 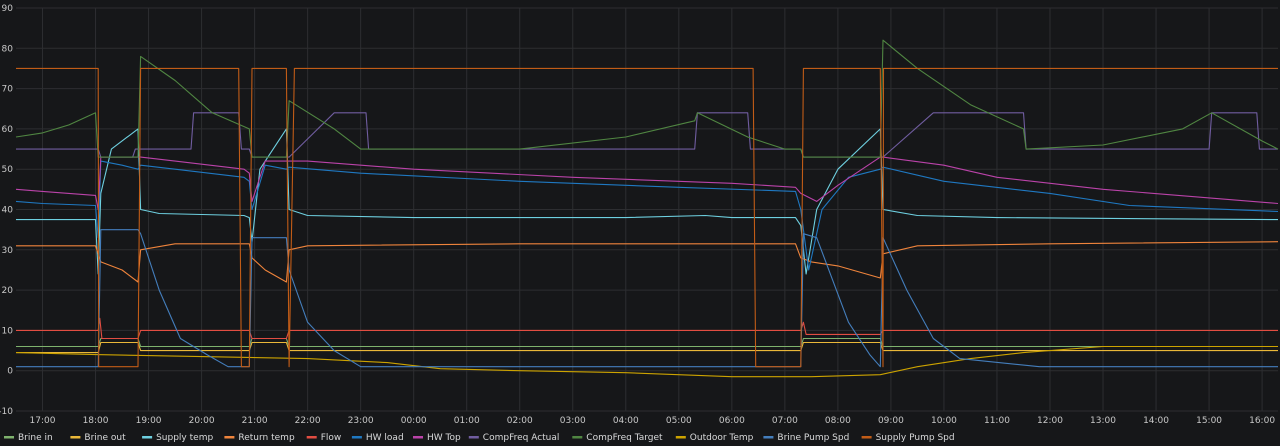 What do you see at coordinates (573, 421) in the screenshot?
I see `x-tick-label: 03:00` at bounding box center [573, 421].